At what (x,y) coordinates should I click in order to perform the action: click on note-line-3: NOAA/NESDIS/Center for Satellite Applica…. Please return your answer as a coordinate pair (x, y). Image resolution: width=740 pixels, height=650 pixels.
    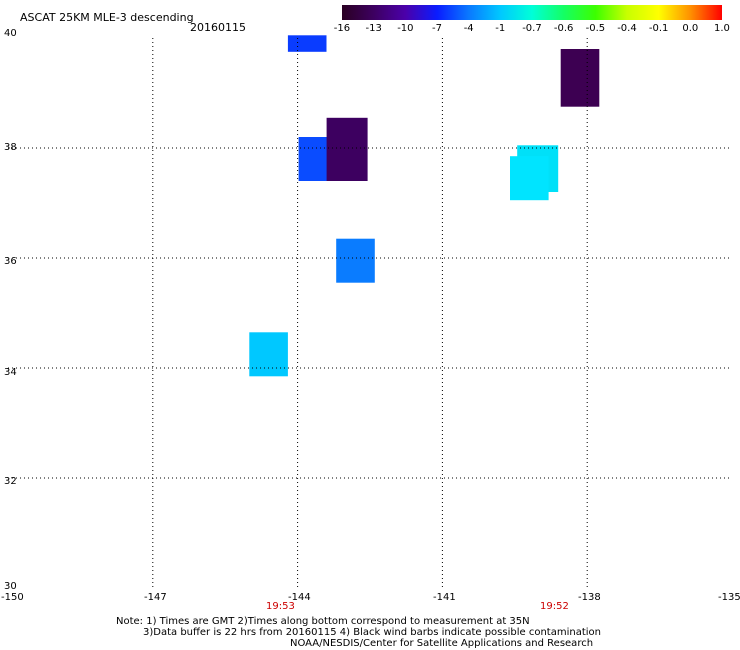
    Looking at the image, I should click on (442, 643).